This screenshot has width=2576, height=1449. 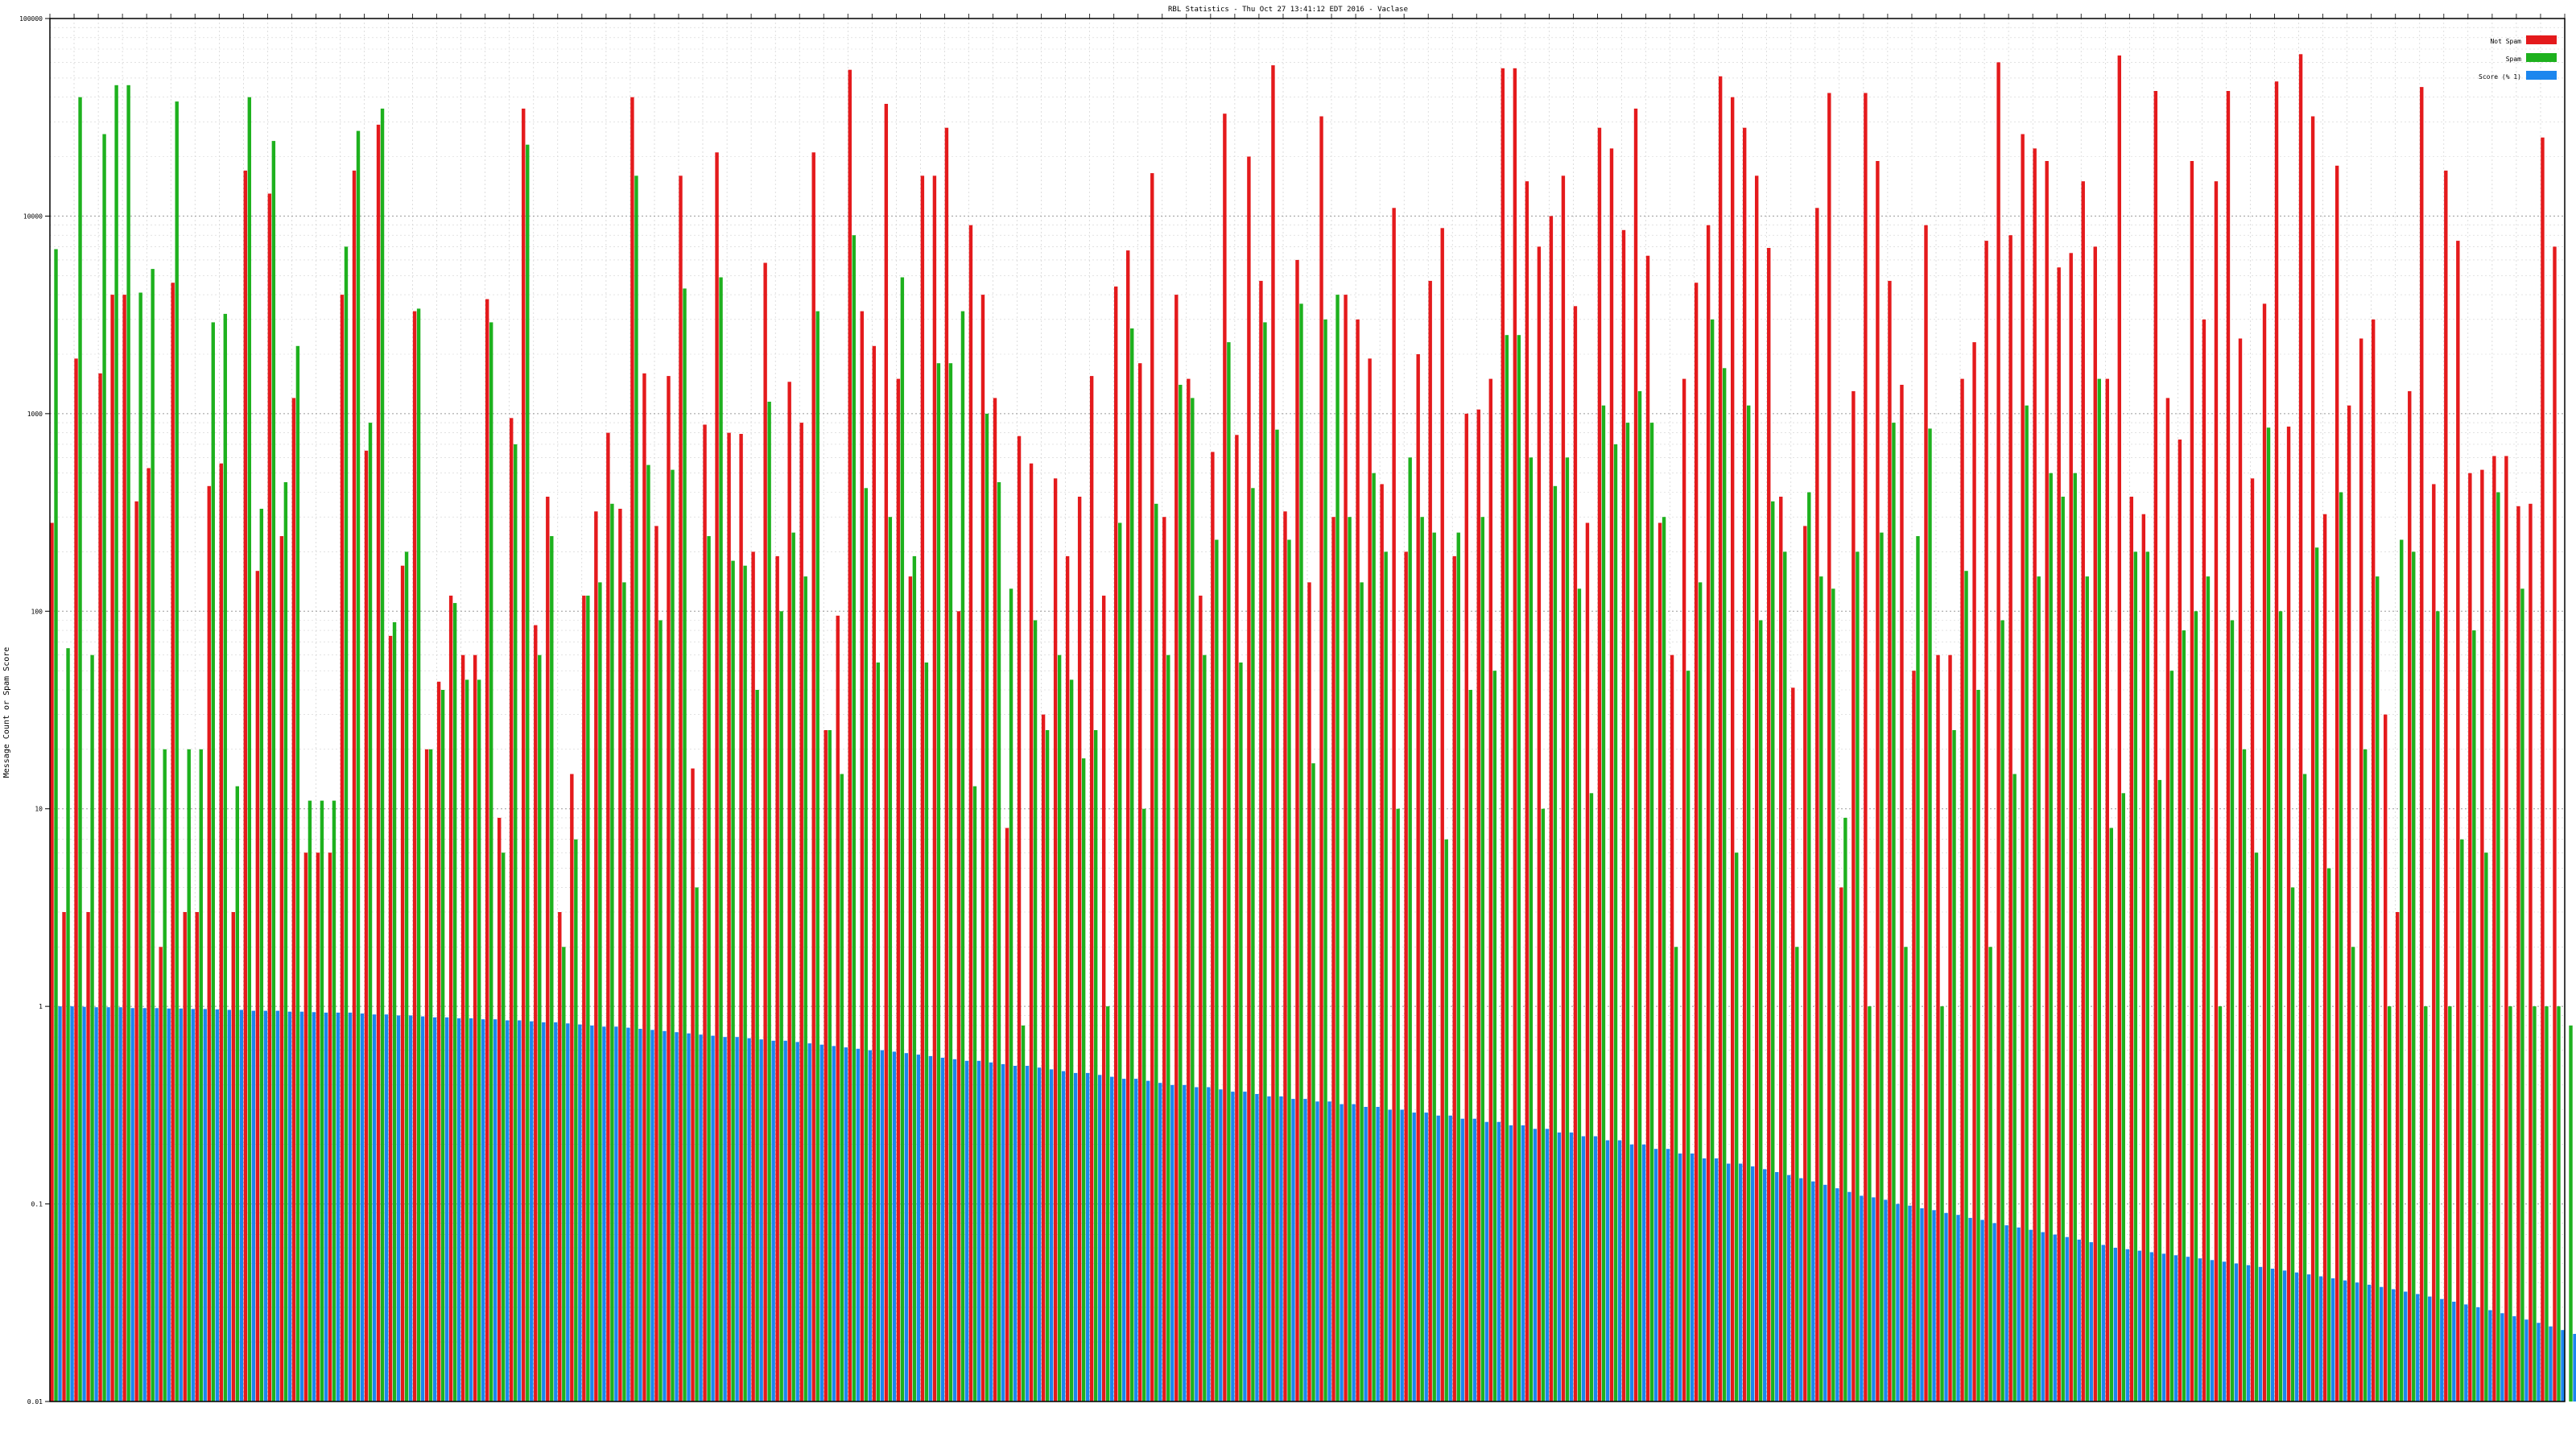 I want to click on y-tick-label: 1, so click(x=41, y=1007).